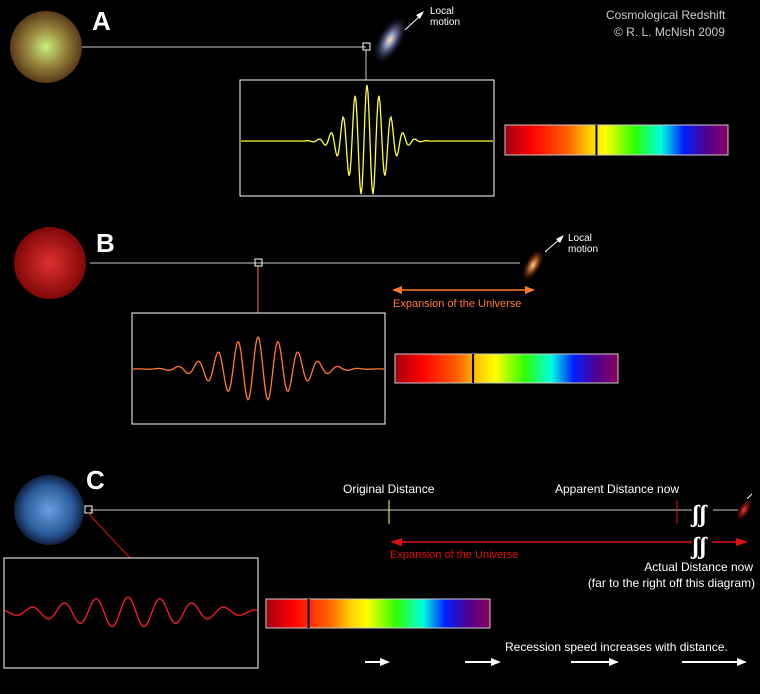 The image size is (760, 694). What do you see at coordinates (506, 368) in the screenshot?
I see `spectrum-b` at bounding box center [506, 368].